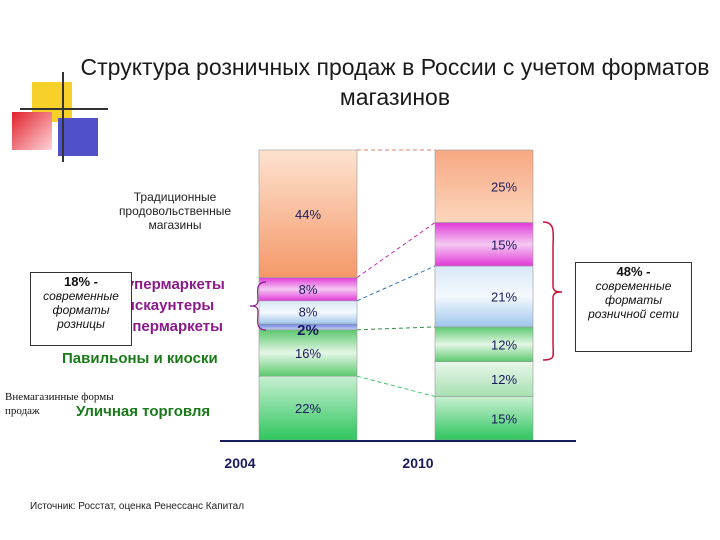 Image resolution: width=720 pixels, height=540 pixels. What do you see at coordinates (170, 284) in the screenshot?
I see `label-supermarkets: Супермаркеты` at bounding box center [170, 284].